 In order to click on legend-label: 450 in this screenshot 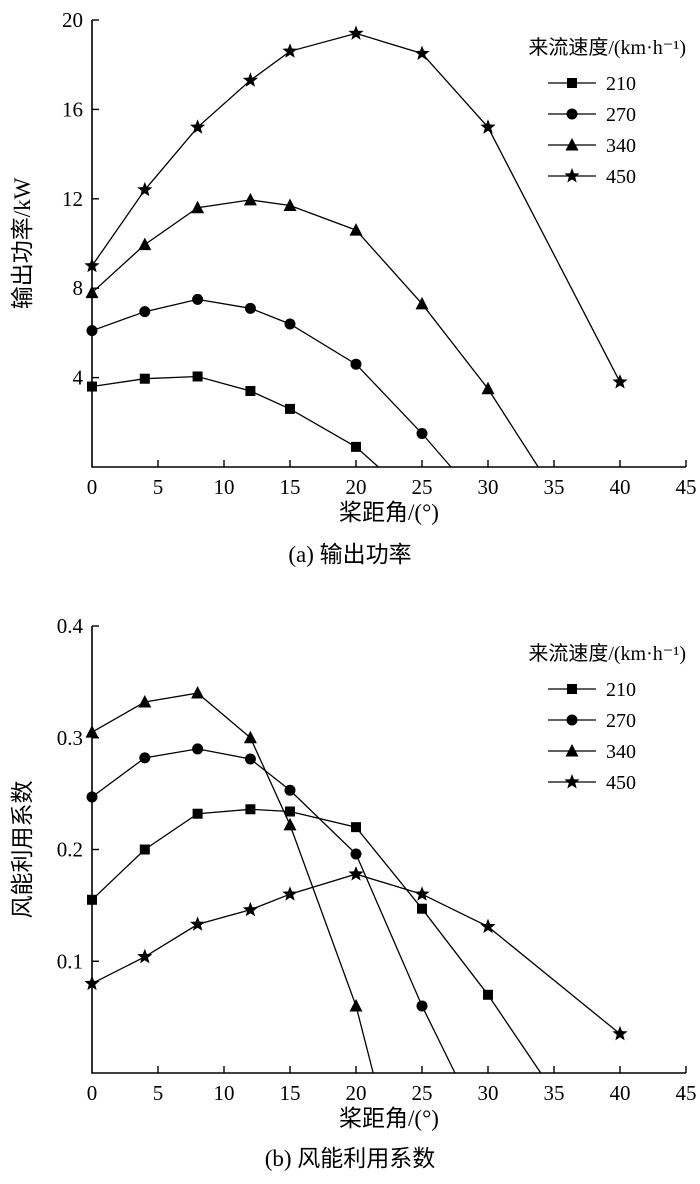, I will do `click(621, 177)`.